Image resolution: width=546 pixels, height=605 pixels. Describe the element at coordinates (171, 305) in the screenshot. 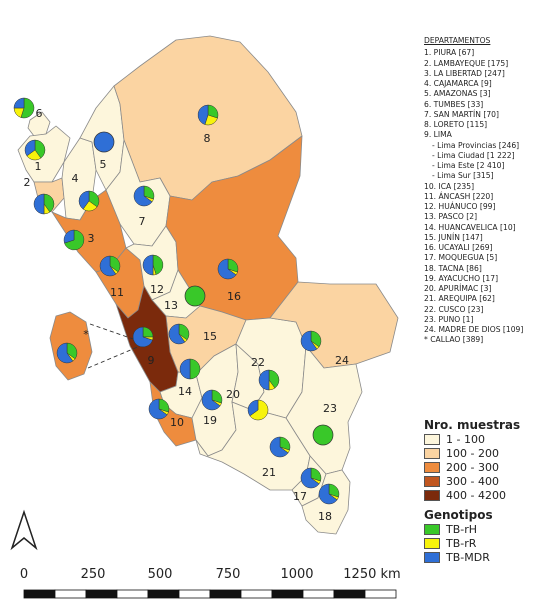

I see `map-label-13: 13` at that location.